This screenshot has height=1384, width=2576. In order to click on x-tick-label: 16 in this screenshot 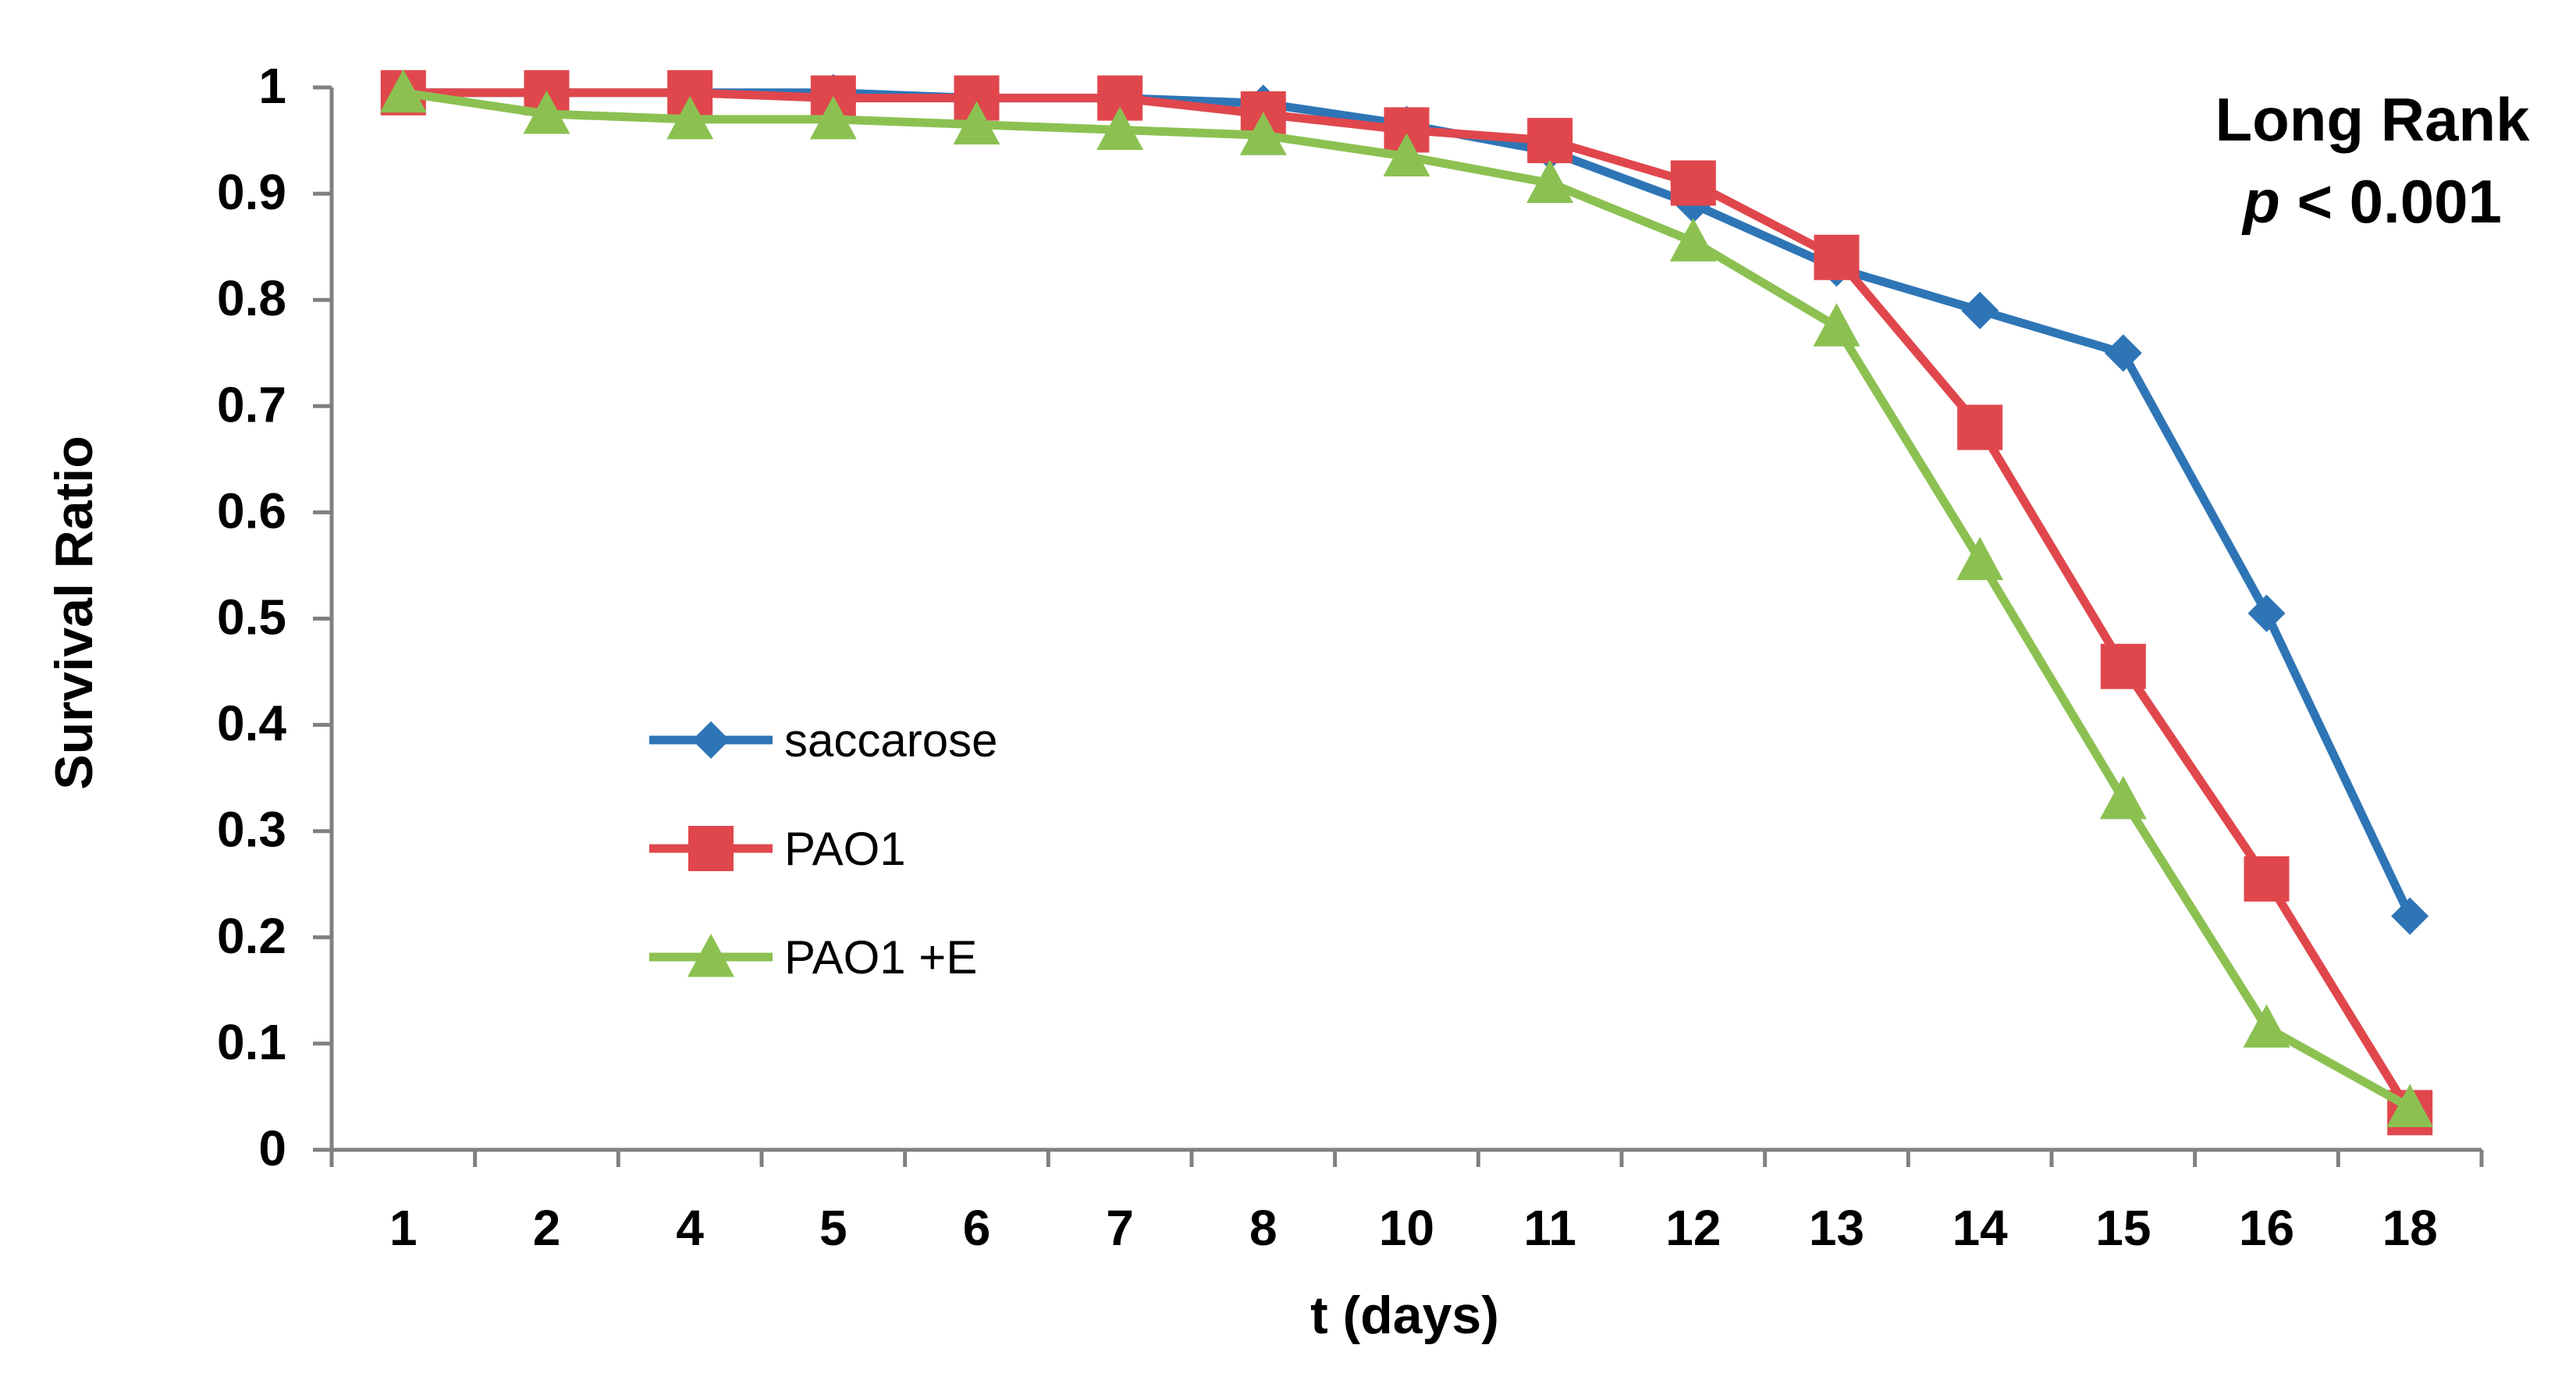, I will do `click(2266, 1228)`.